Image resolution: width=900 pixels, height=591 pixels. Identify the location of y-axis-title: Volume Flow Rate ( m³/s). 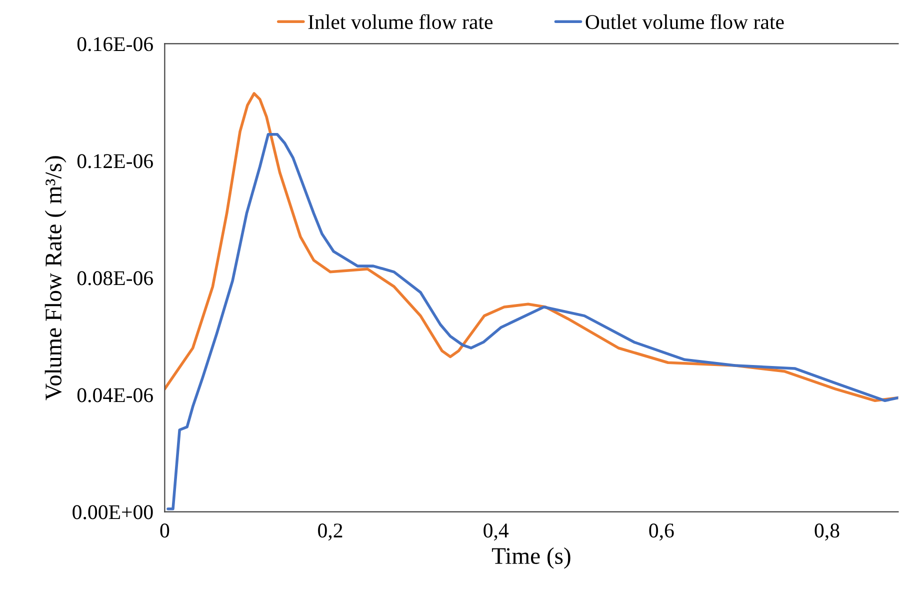
(55, 278).